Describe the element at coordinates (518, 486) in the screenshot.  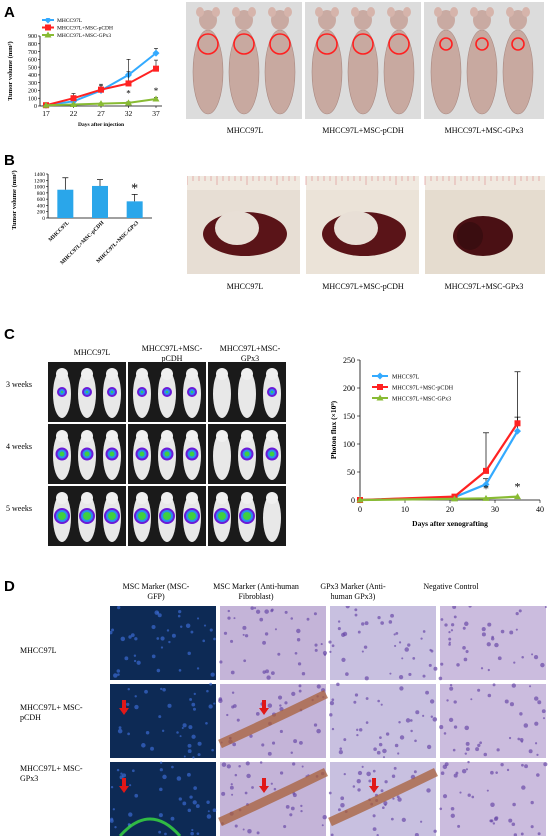
I see `significance-star: *` at that location.